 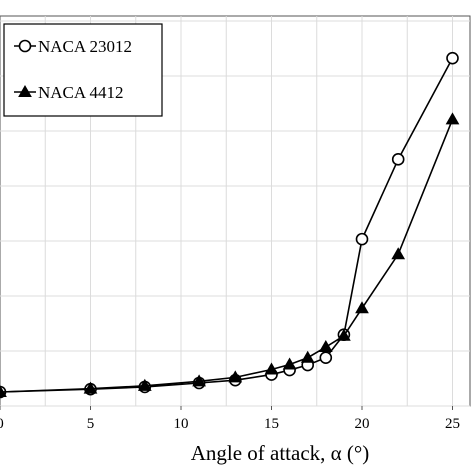 What do you see at coordinates (2, 424) in the screenshot?
I see `x-tick-label: 0` at bounding box center [2, 424].